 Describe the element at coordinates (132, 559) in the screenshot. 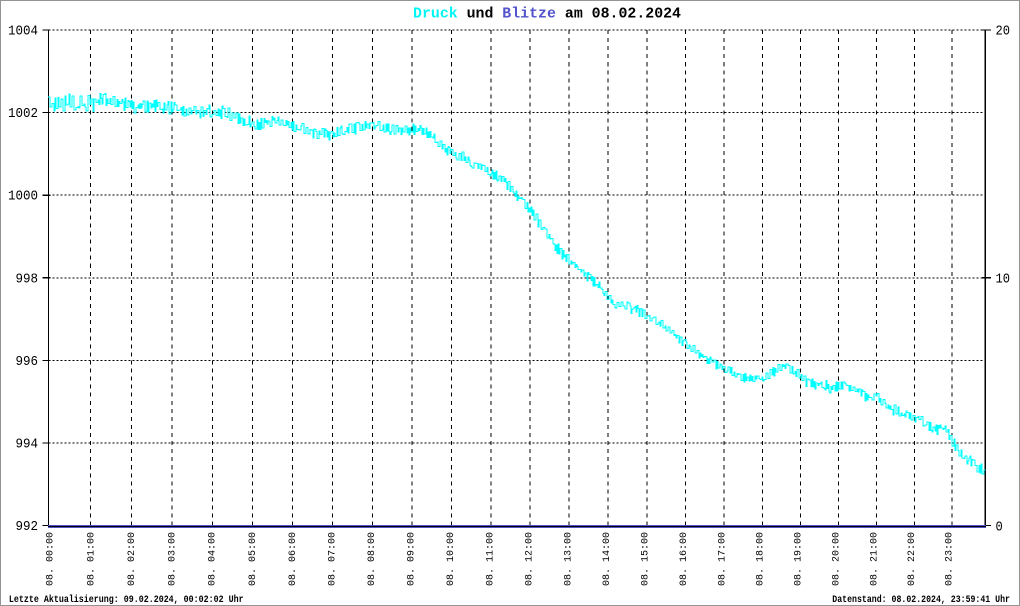

I see `svg-text: 08. 02:00` at that location.